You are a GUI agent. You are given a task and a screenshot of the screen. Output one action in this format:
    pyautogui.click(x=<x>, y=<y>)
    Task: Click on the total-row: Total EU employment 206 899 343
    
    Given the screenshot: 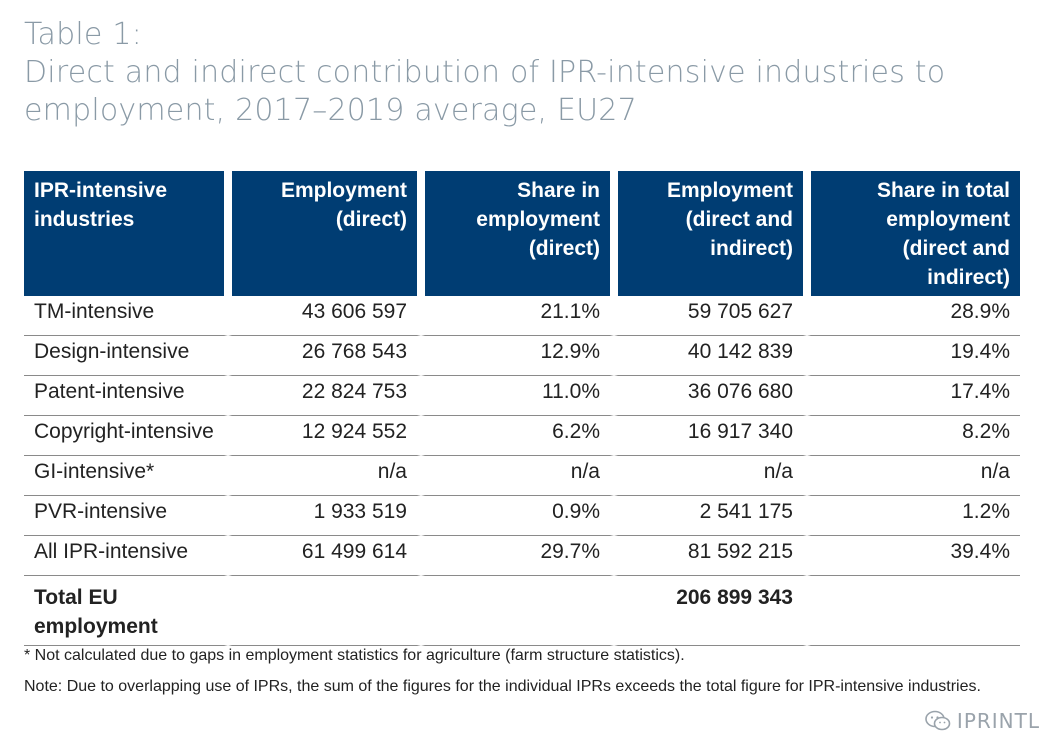 What is the action you would take?
    pyautogui.click(x=522, y=611)
    